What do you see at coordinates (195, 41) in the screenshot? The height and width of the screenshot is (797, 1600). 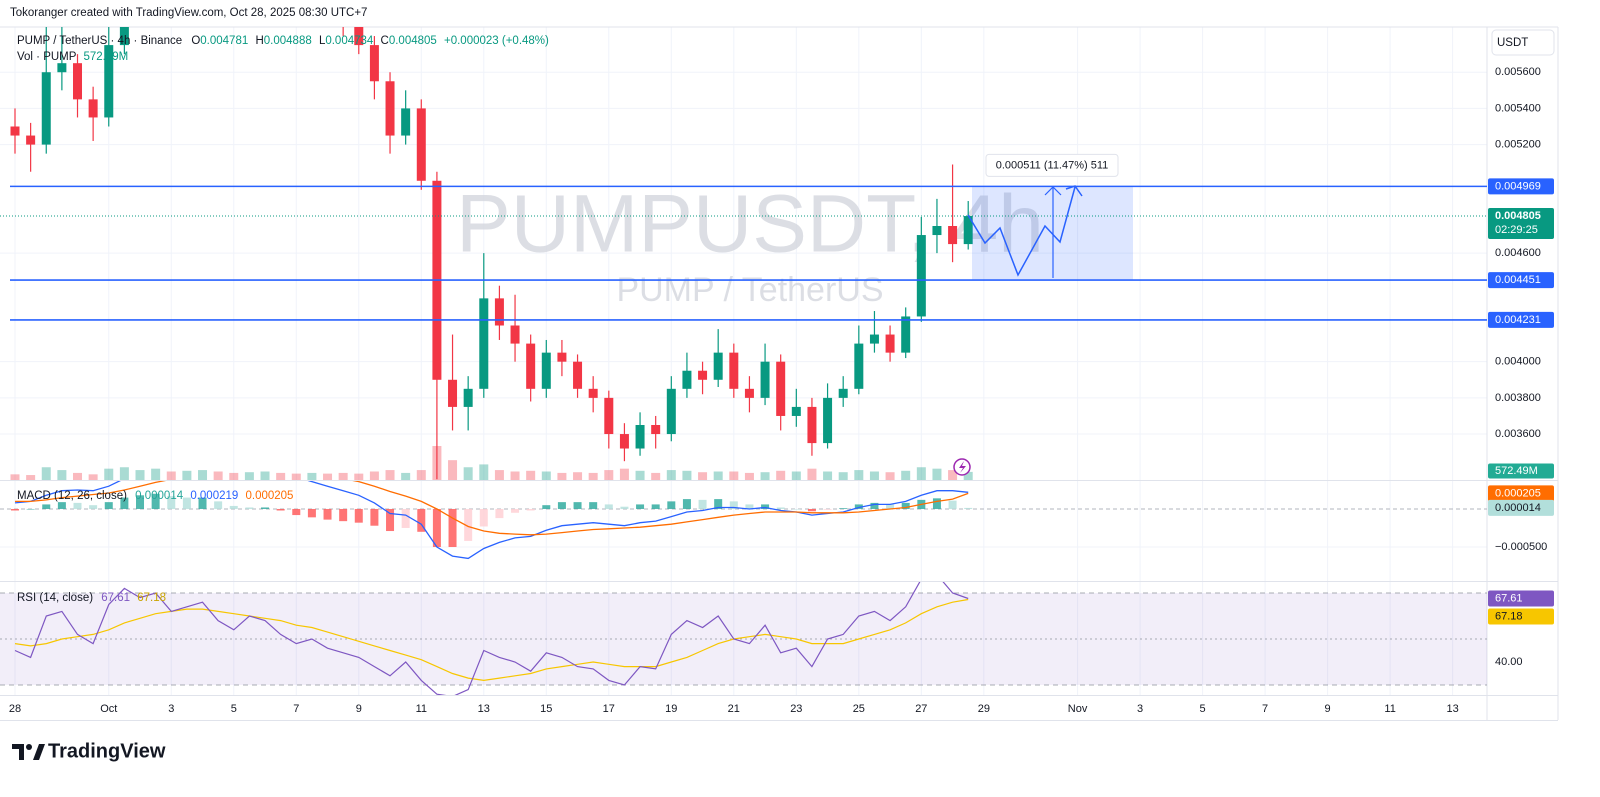 I see `ohlc-label: O` at bounding box center [195, 41].